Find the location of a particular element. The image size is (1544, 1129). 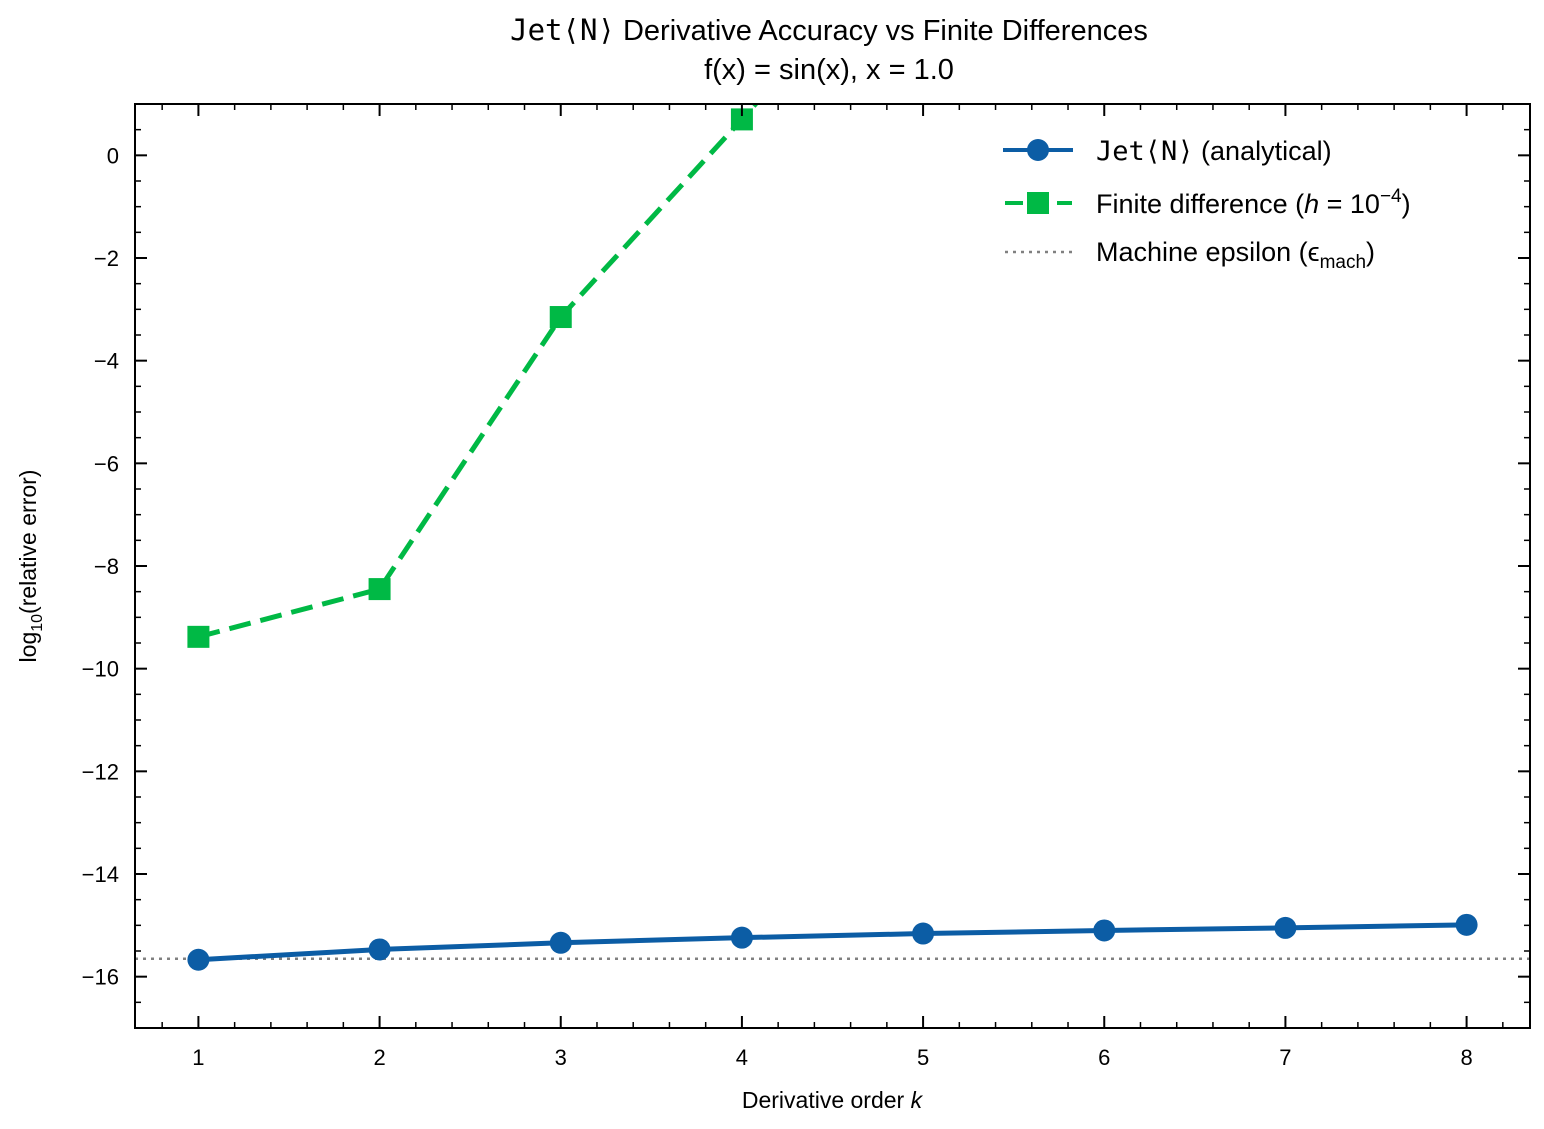

legend-fd-eq: = 10 is located at coordinates (1349, 204).